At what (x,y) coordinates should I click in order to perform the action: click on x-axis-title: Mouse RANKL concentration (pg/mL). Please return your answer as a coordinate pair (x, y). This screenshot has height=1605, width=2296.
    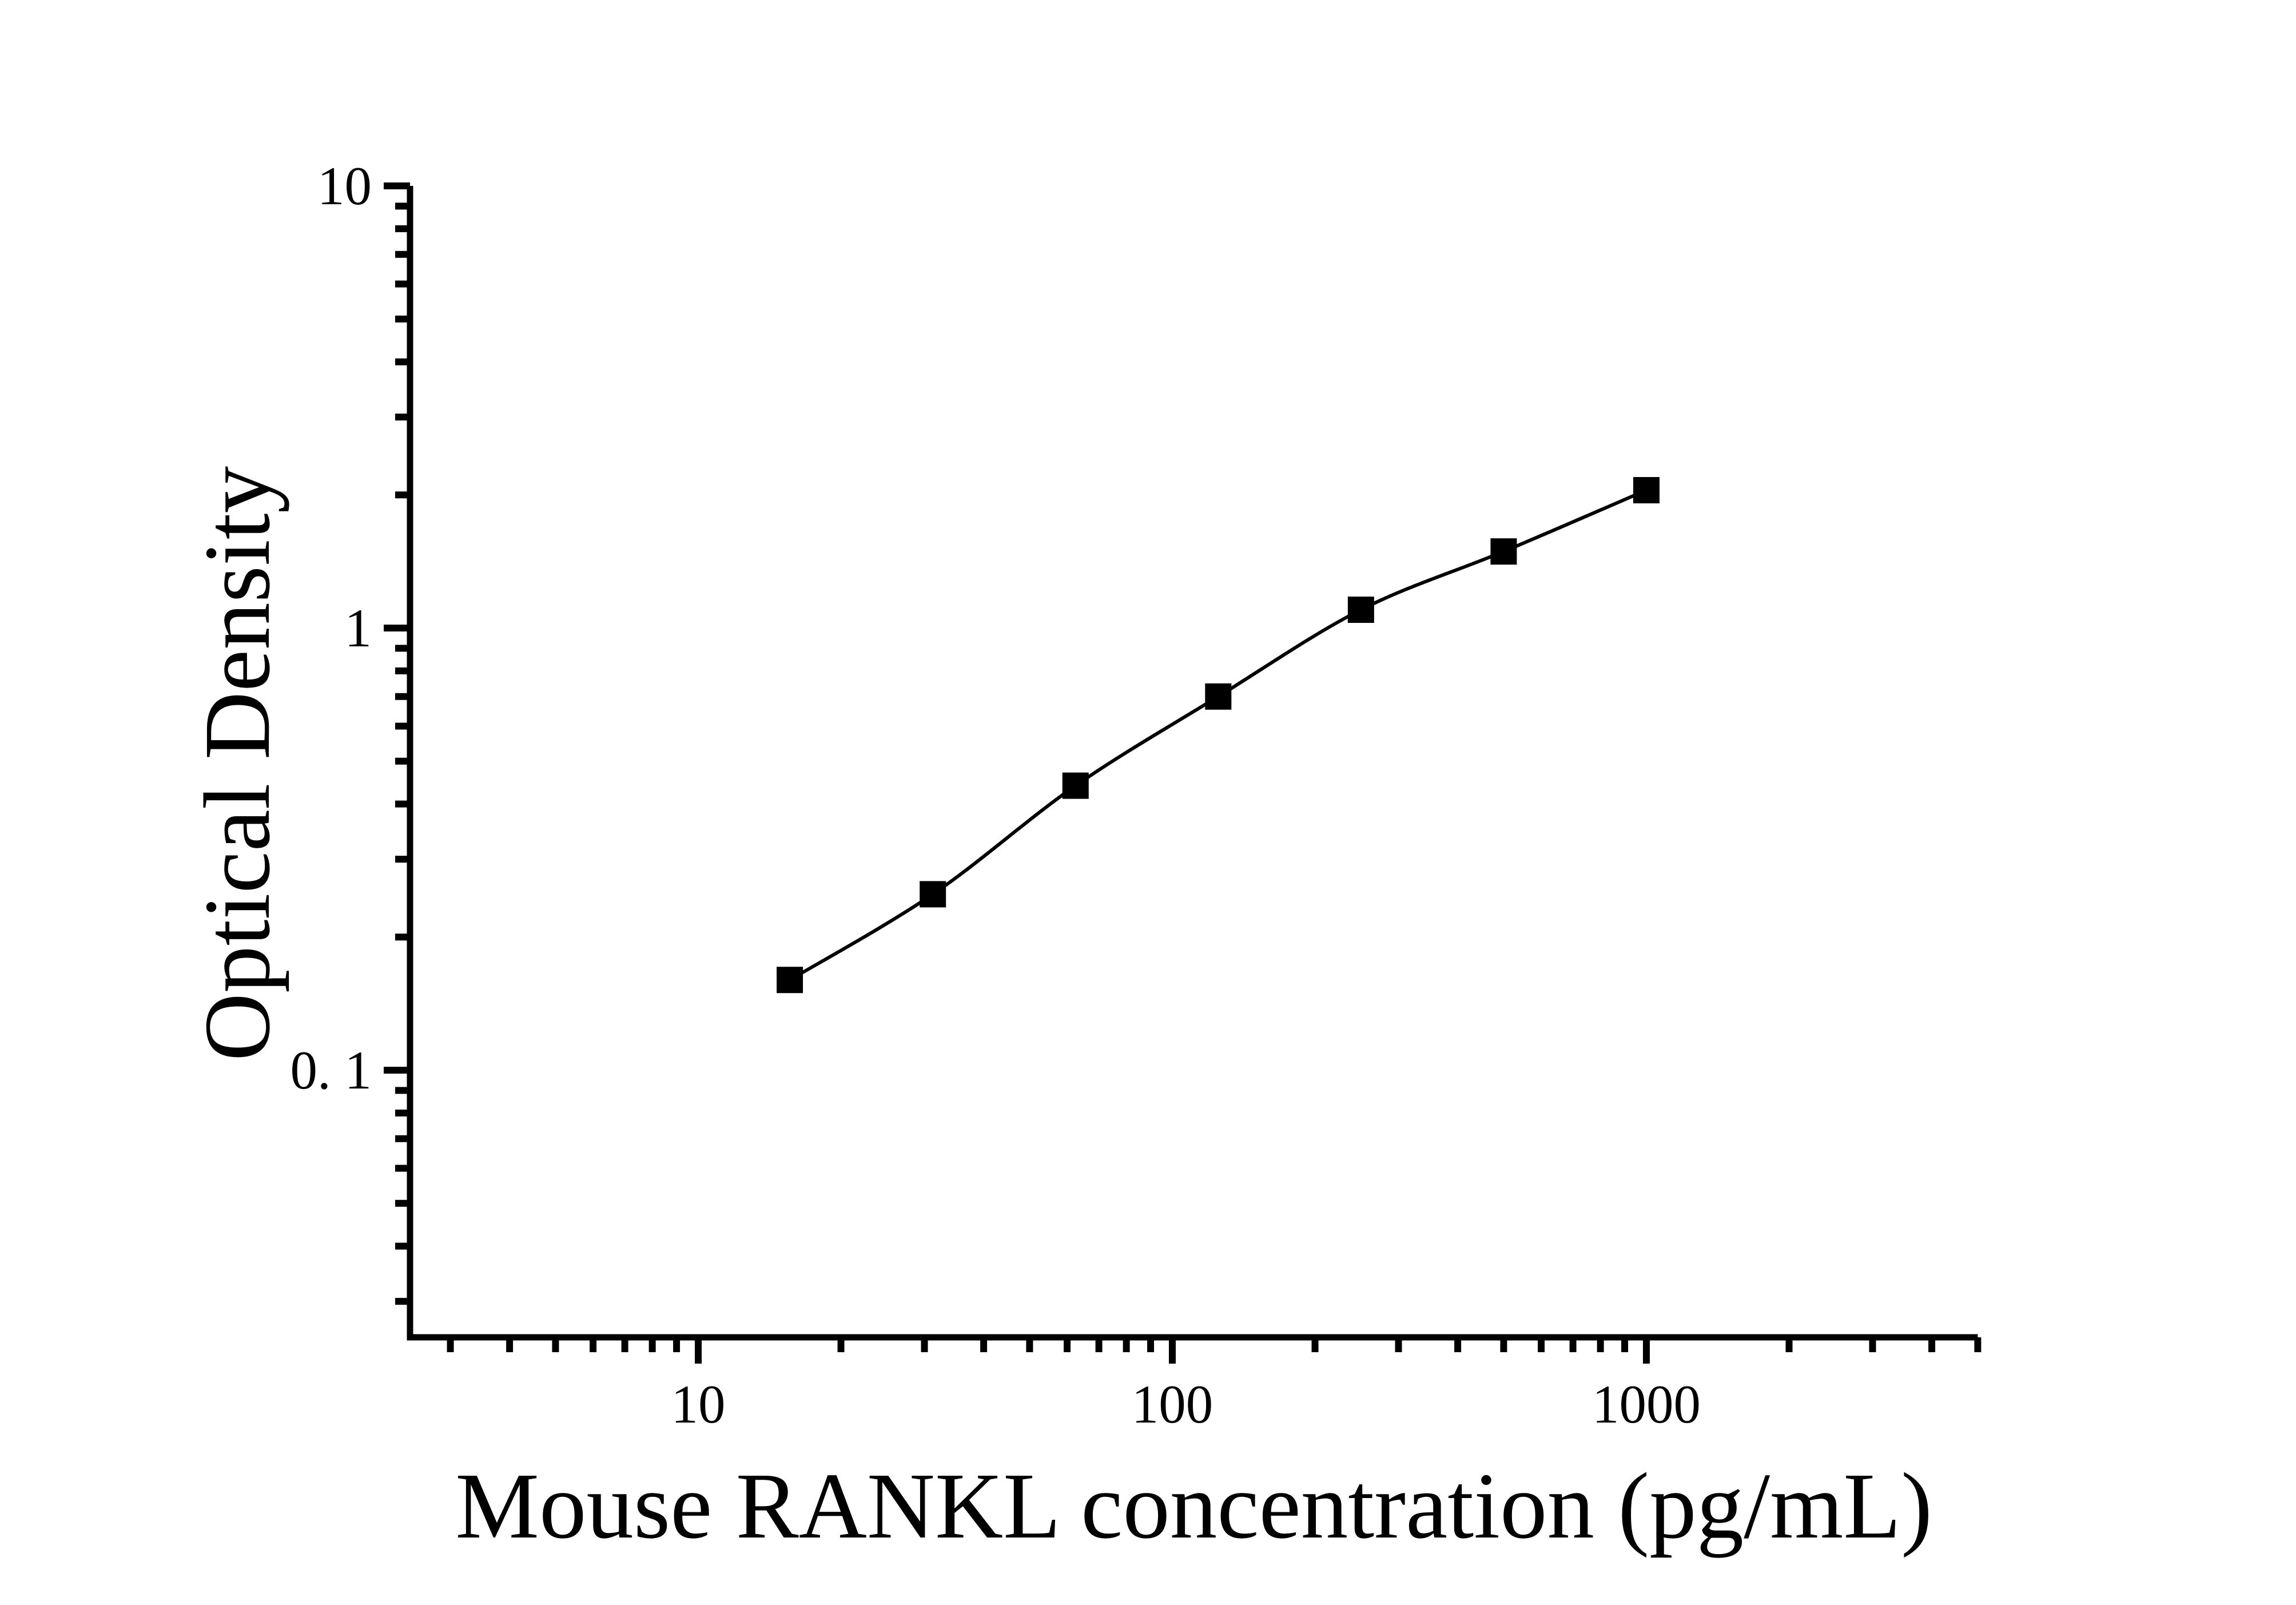
    Looking at the image, I should click on (1194, 1505).